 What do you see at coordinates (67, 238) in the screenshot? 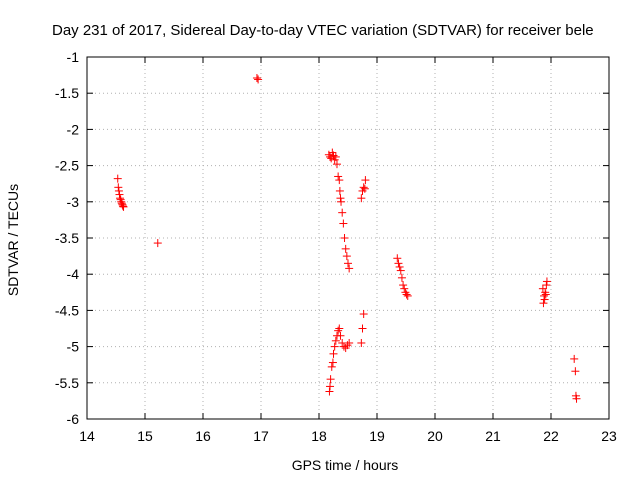
I see `y-tick-label: -3.5` at bounding box center [67, 238].